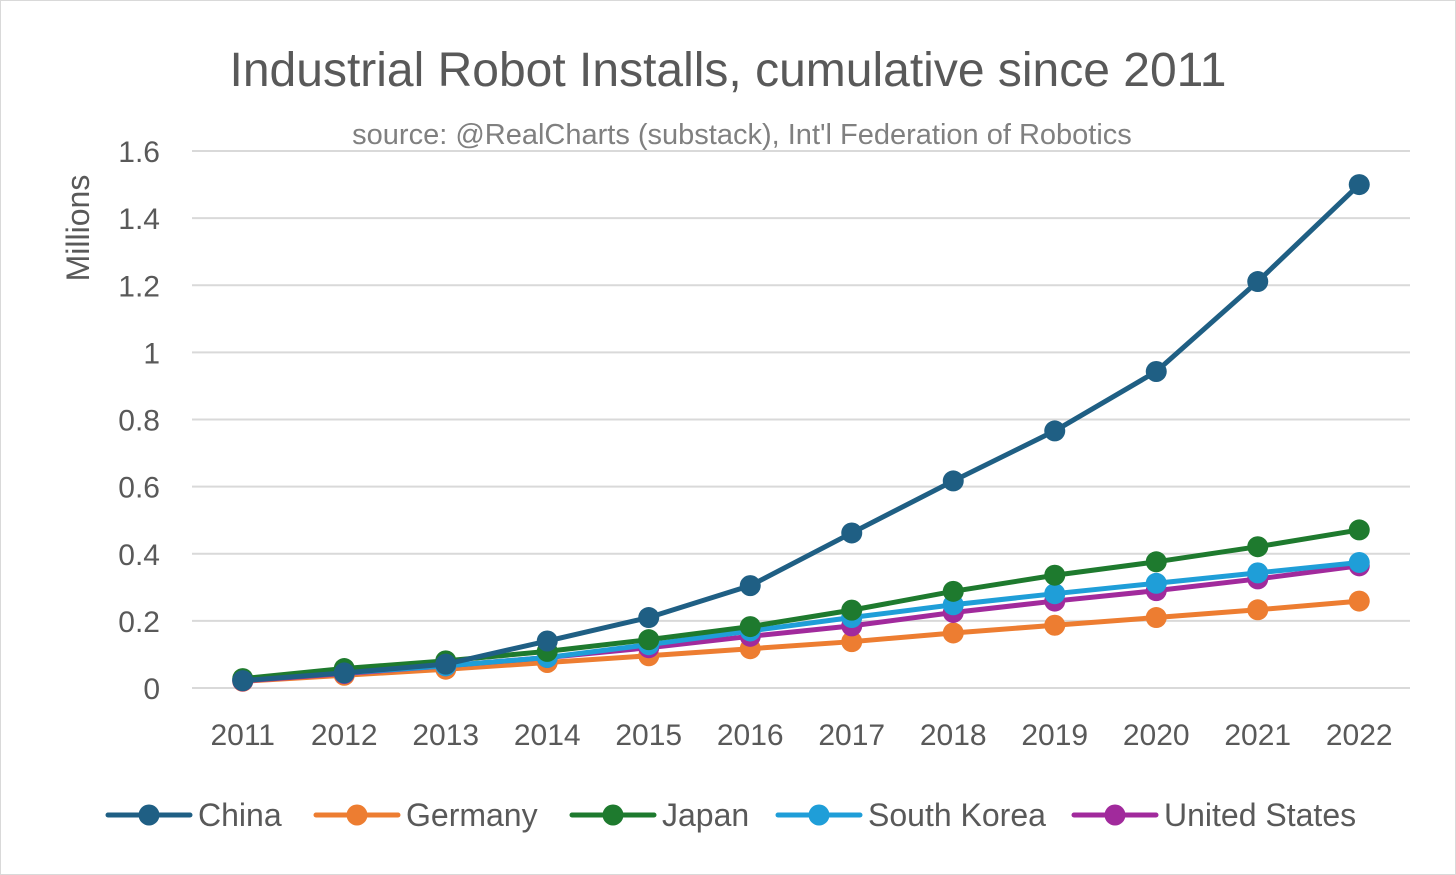 The image size is (1456, 875). Describe the element at coordinates (445, 735) in the screenshot. I see `x-tick-label: 2013` at that location.